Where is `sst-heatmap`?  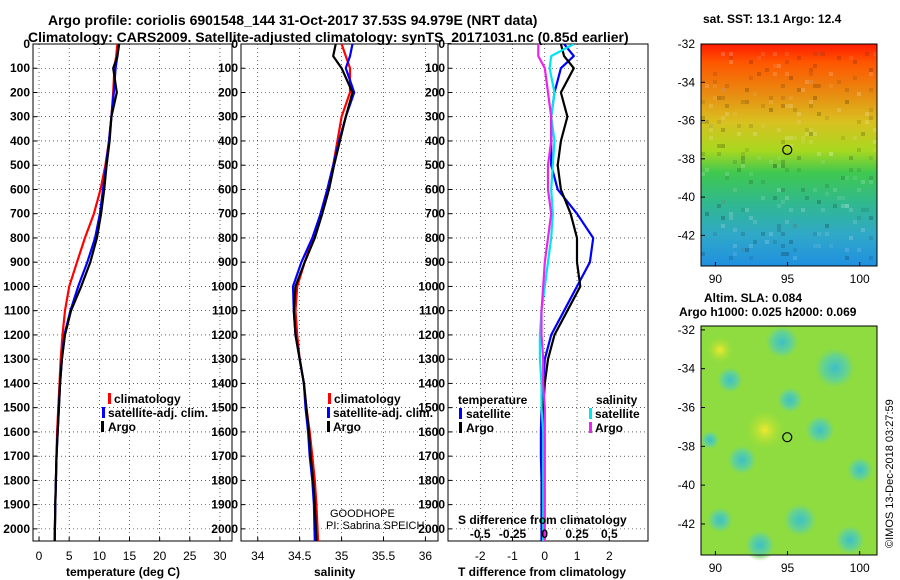 sst-heatmap is located at coordinates (789, 155).